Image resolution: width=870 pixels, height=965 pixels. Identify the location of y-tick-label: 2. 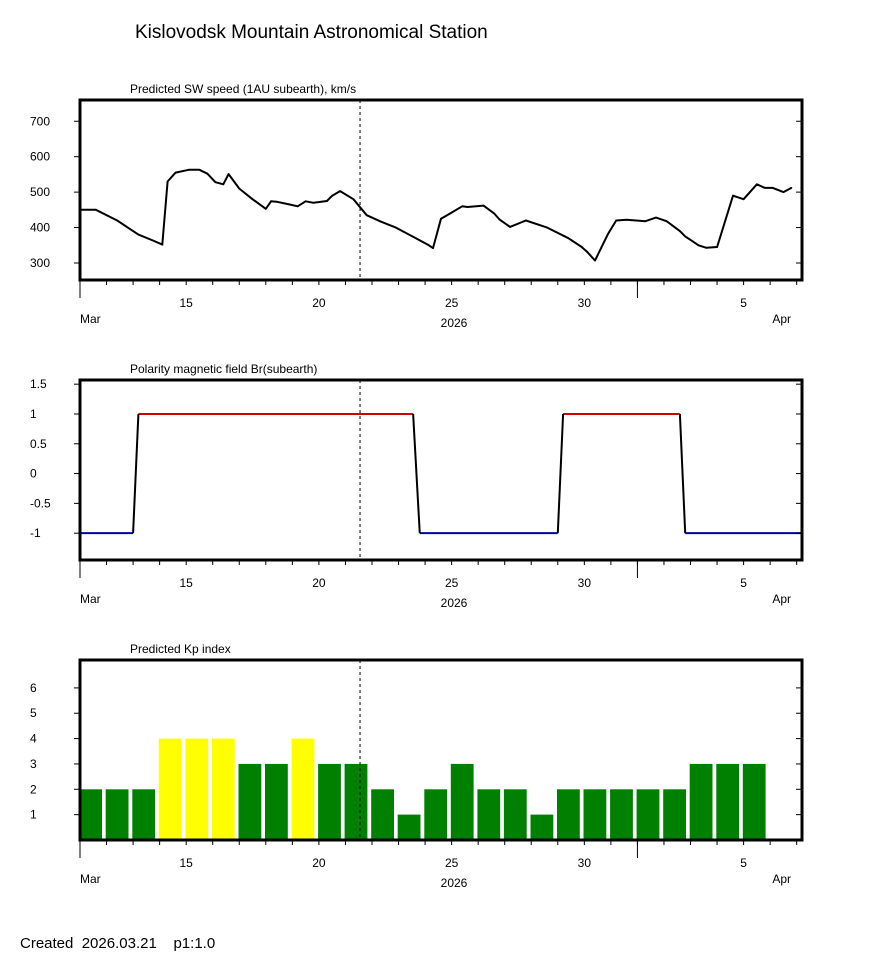
(33, 789).